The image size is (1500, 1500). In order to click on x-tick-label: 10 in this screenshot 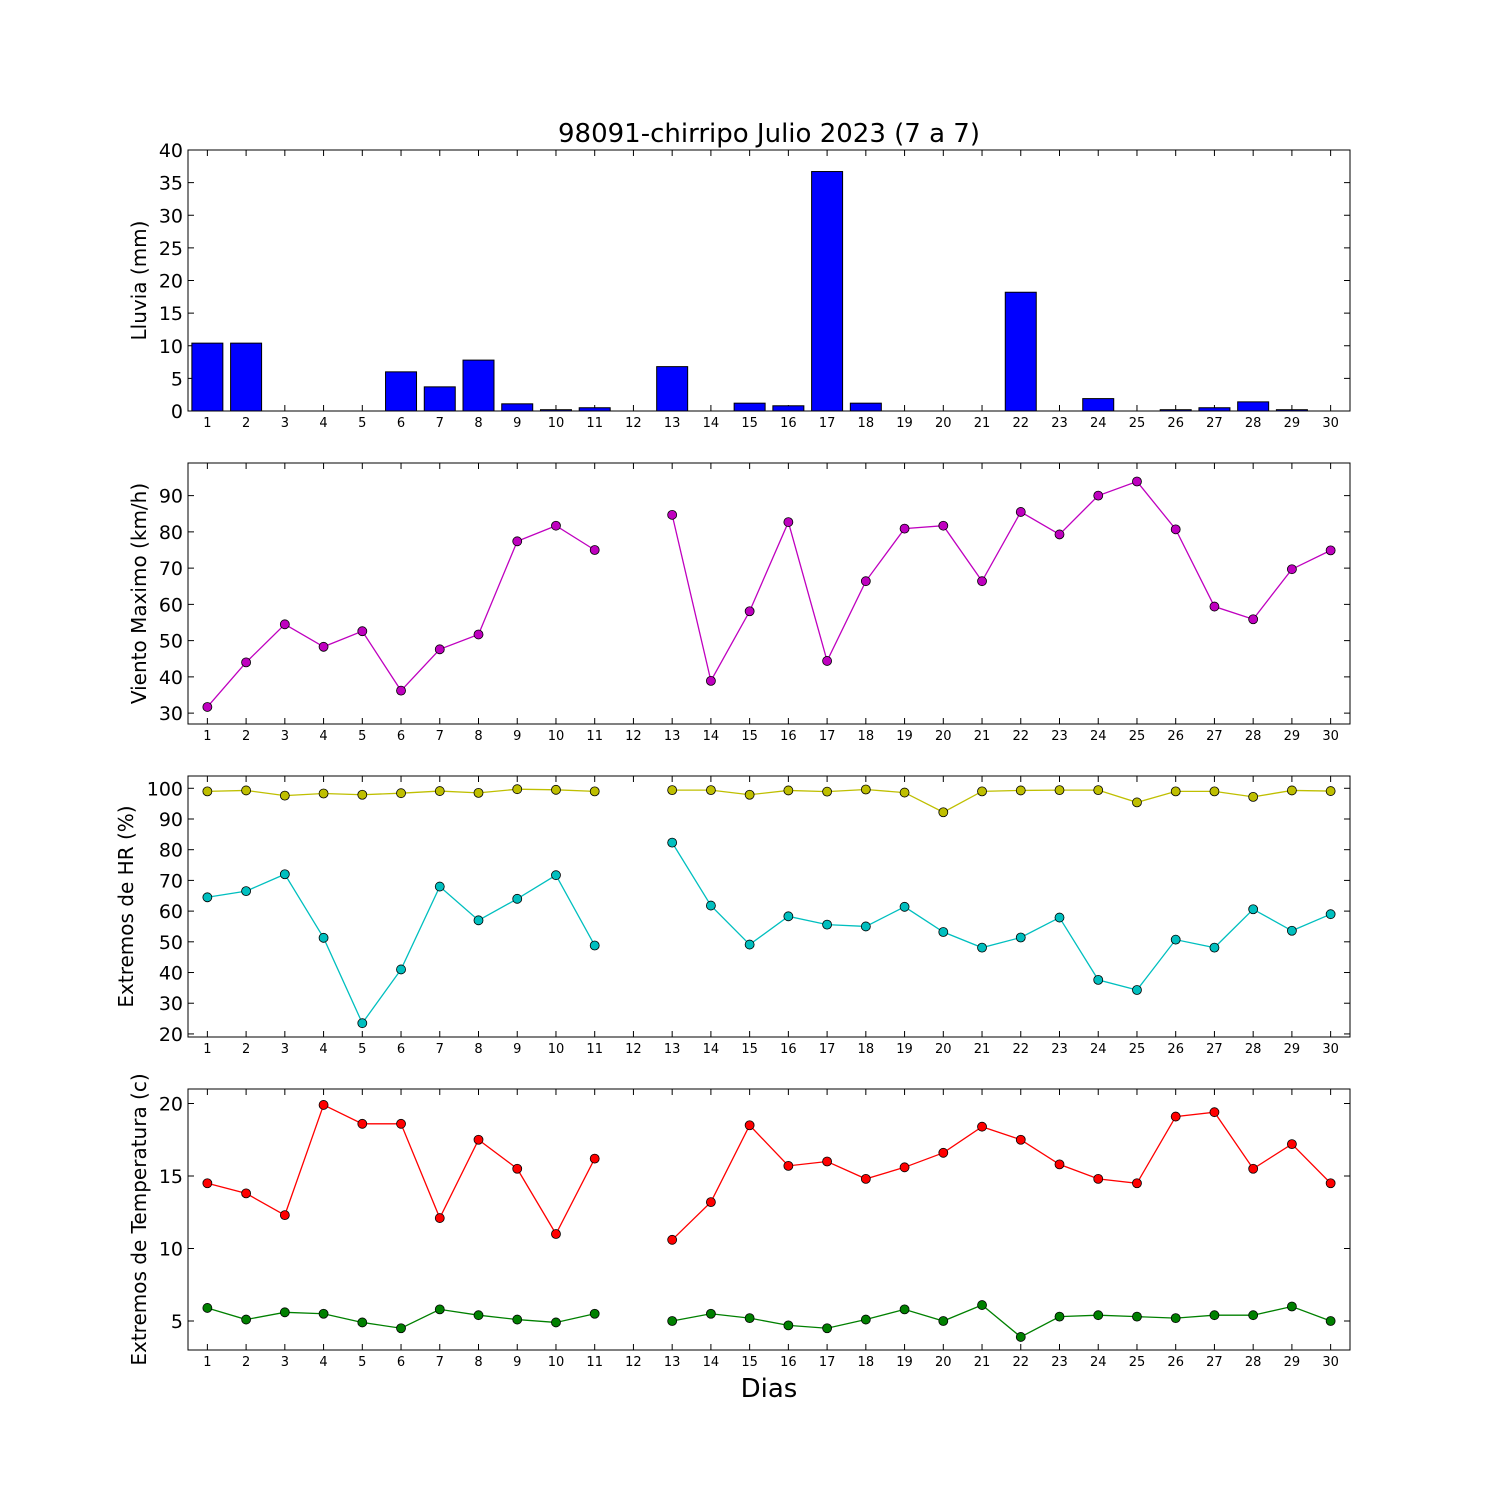, I will do `click(556, 423)`.